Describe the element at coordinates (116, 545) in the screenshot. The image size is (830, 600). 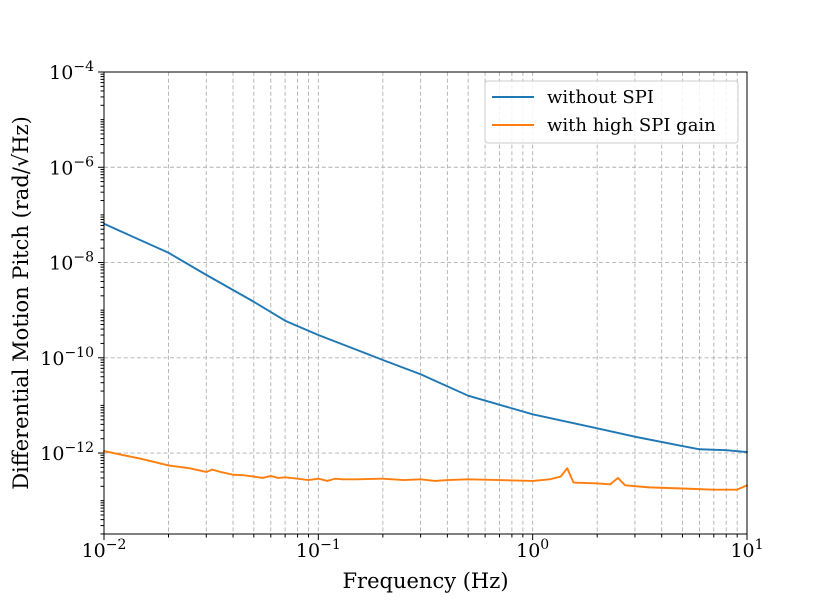
I see `x-tick-label-exponent: −2` at that location.